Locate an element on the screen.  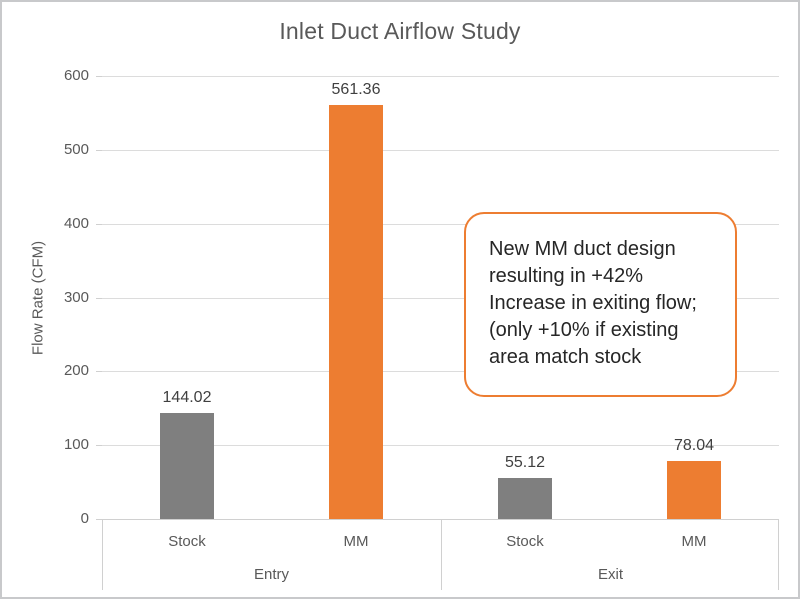
y-tick-label: 200 is located at coordinates (76, 370).